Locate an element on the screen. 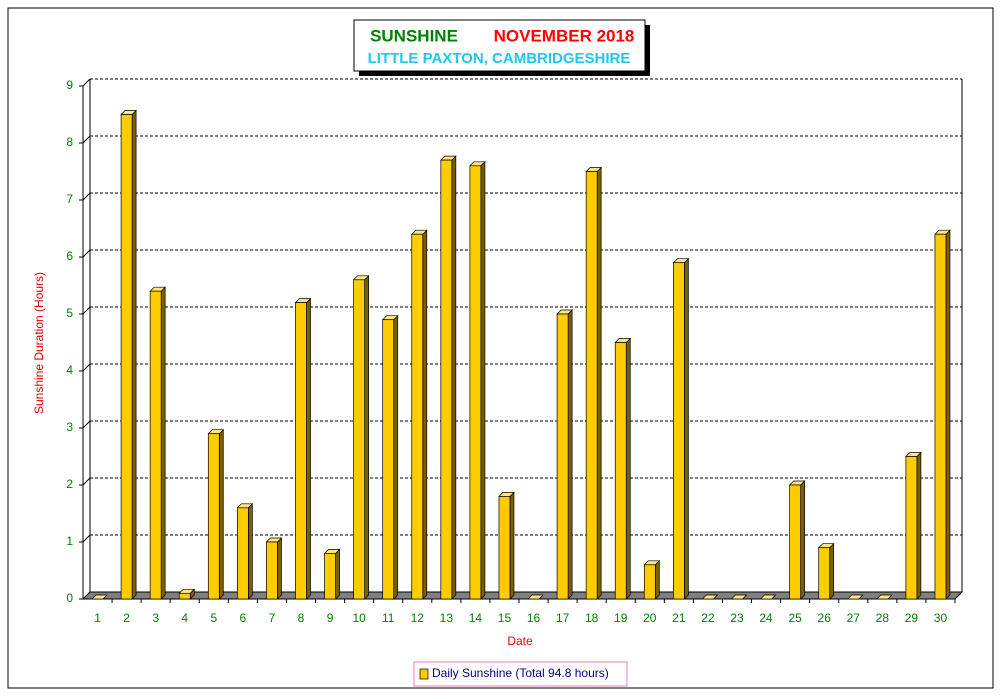 This screenshot has width=1001, height=699. x-tick-label: 14 is located at coordinates (476, 618).